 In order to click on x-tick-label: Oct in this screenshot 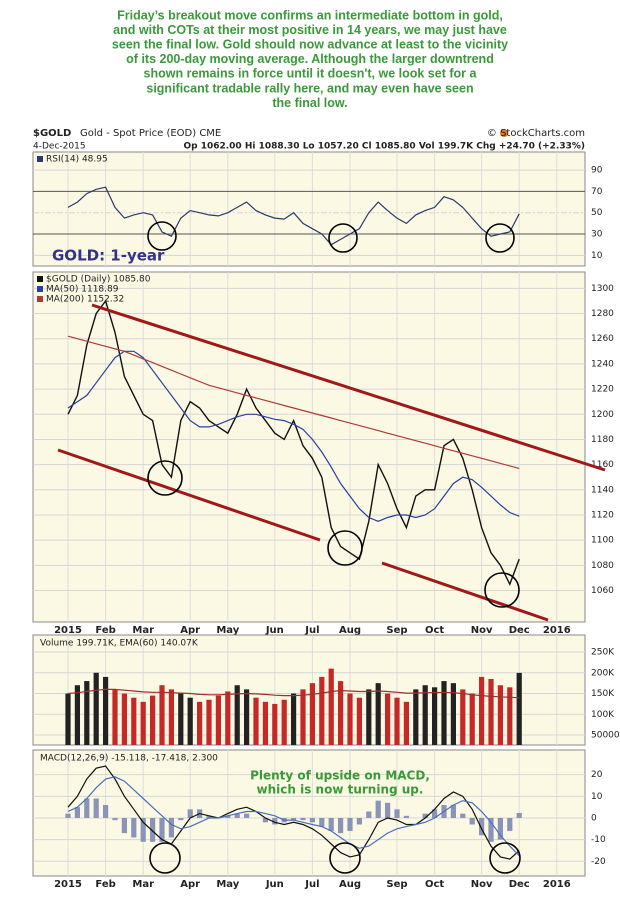, I will do `click(434, 630)`.